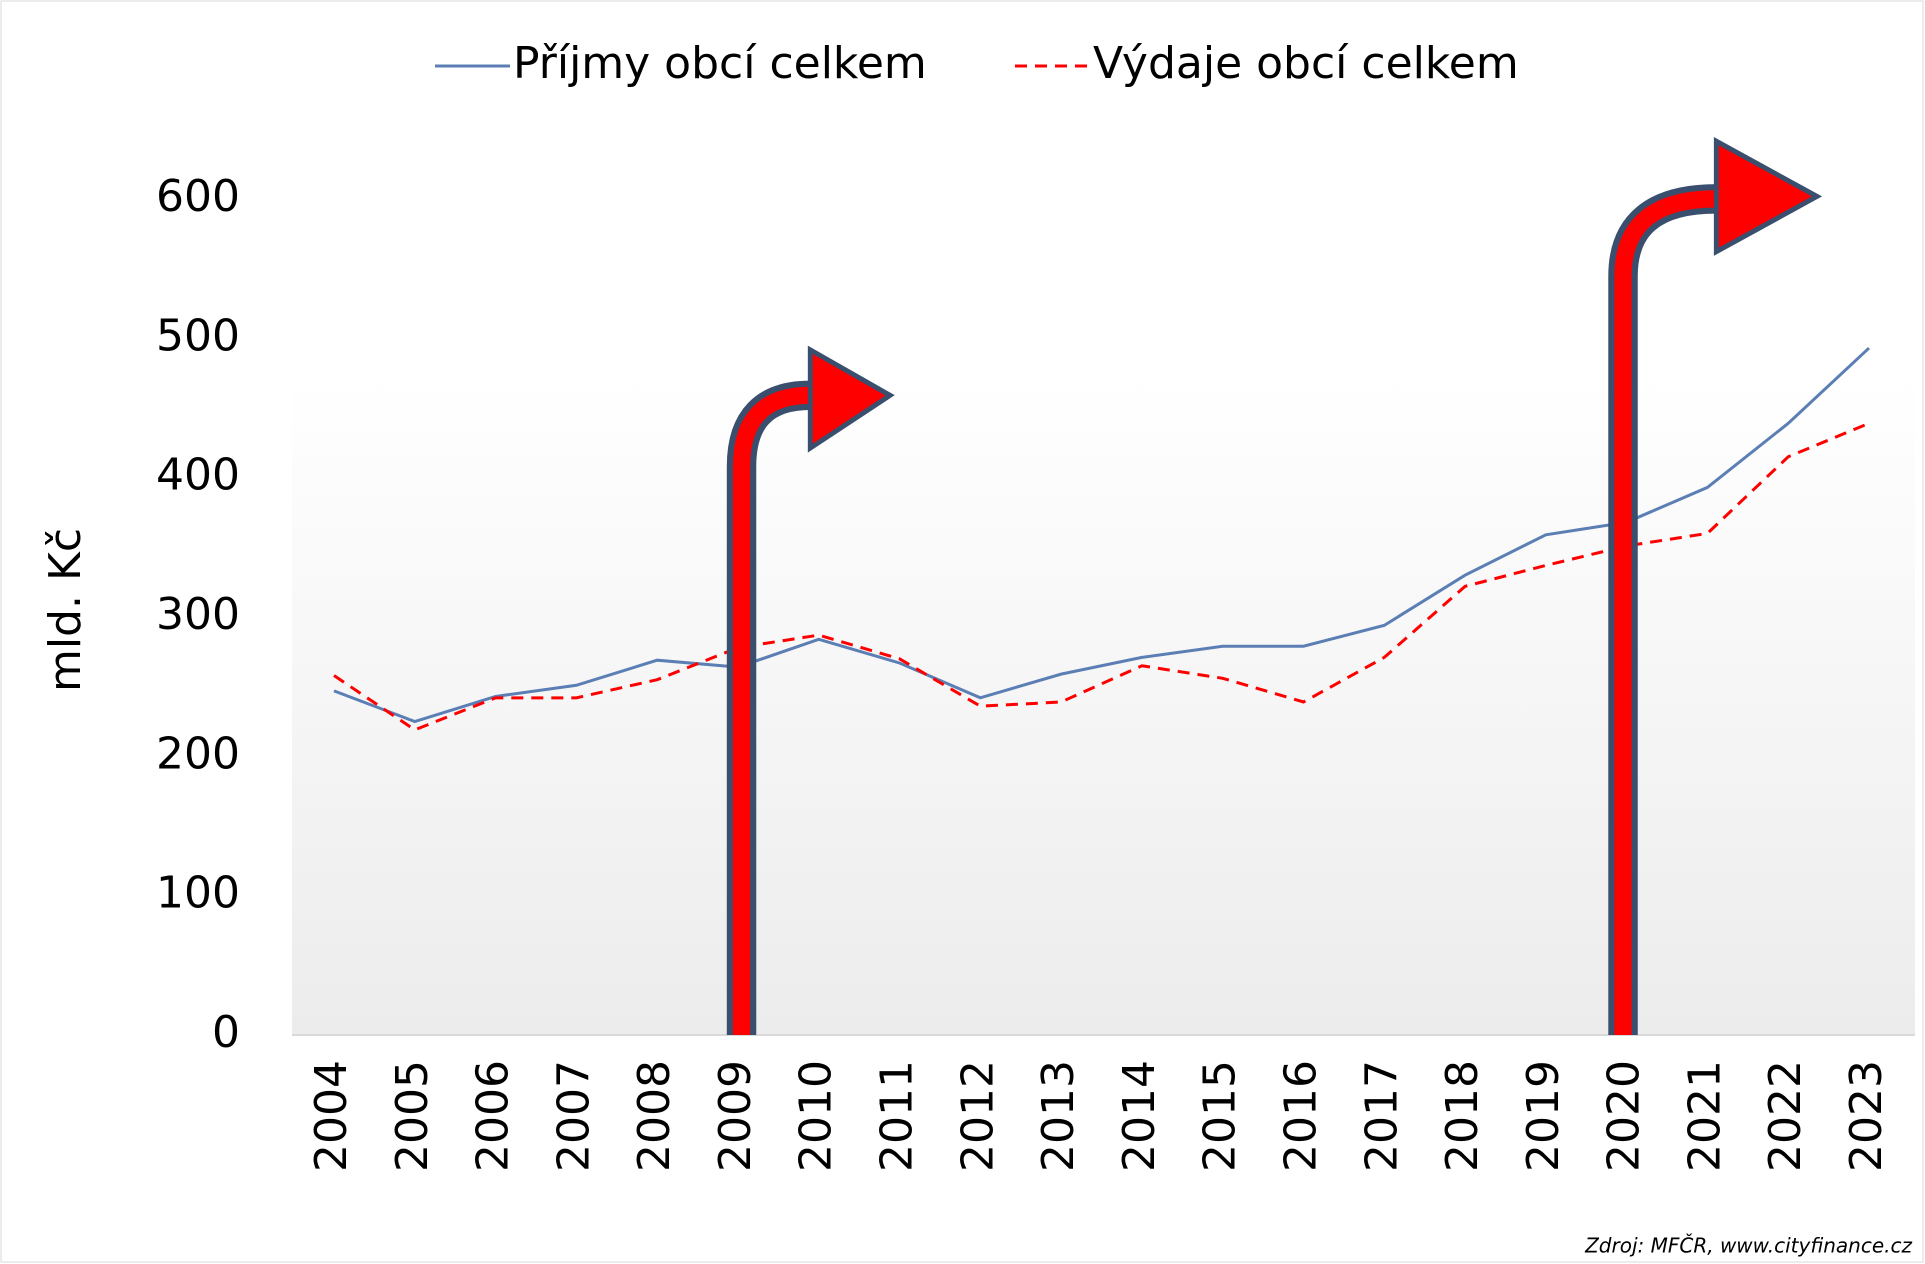 The height and width of the screenshot is (1264, 1925). Describe the element at coordinates (1462, 1116) in the screenshot. I see `x-tick-label: 2018` at that location.